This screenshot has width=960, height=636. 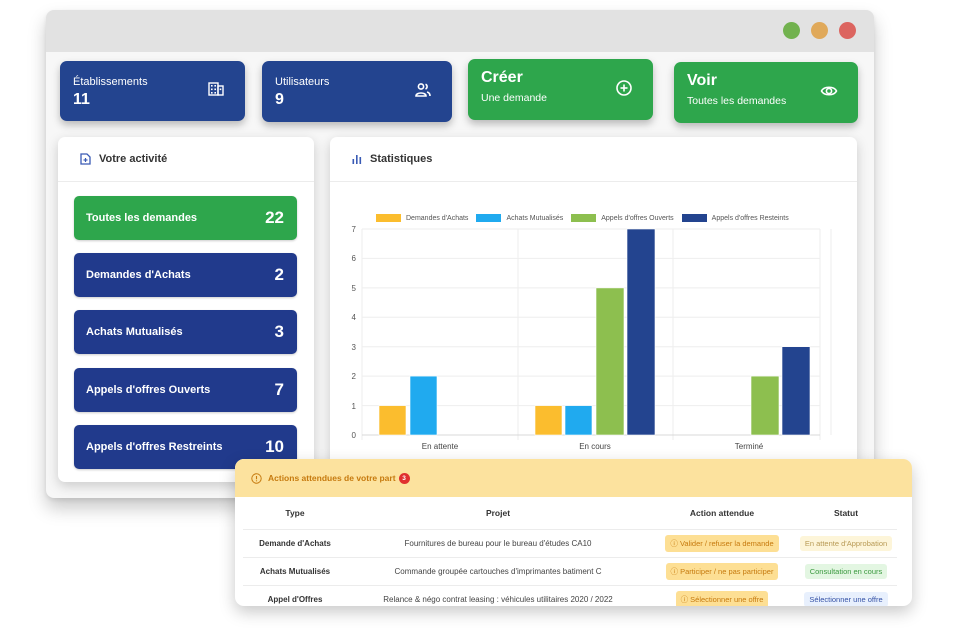 I want to click on action-button: ⓘ Participer / ne pas participer, so click(x=722, y=571).